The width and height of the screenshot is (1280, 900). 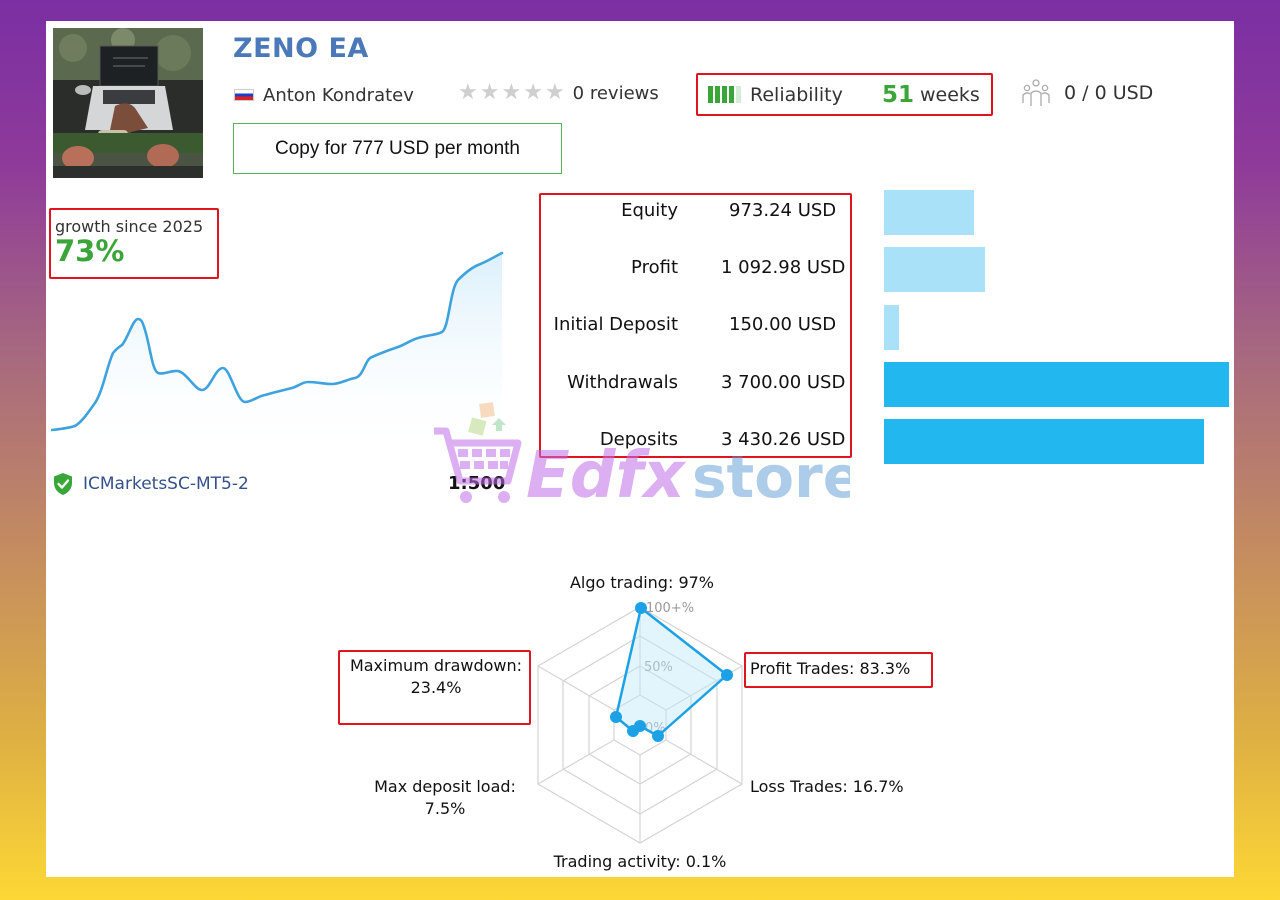 I want to click on signal-title: ZENO EA, so click(x=301, y=48).